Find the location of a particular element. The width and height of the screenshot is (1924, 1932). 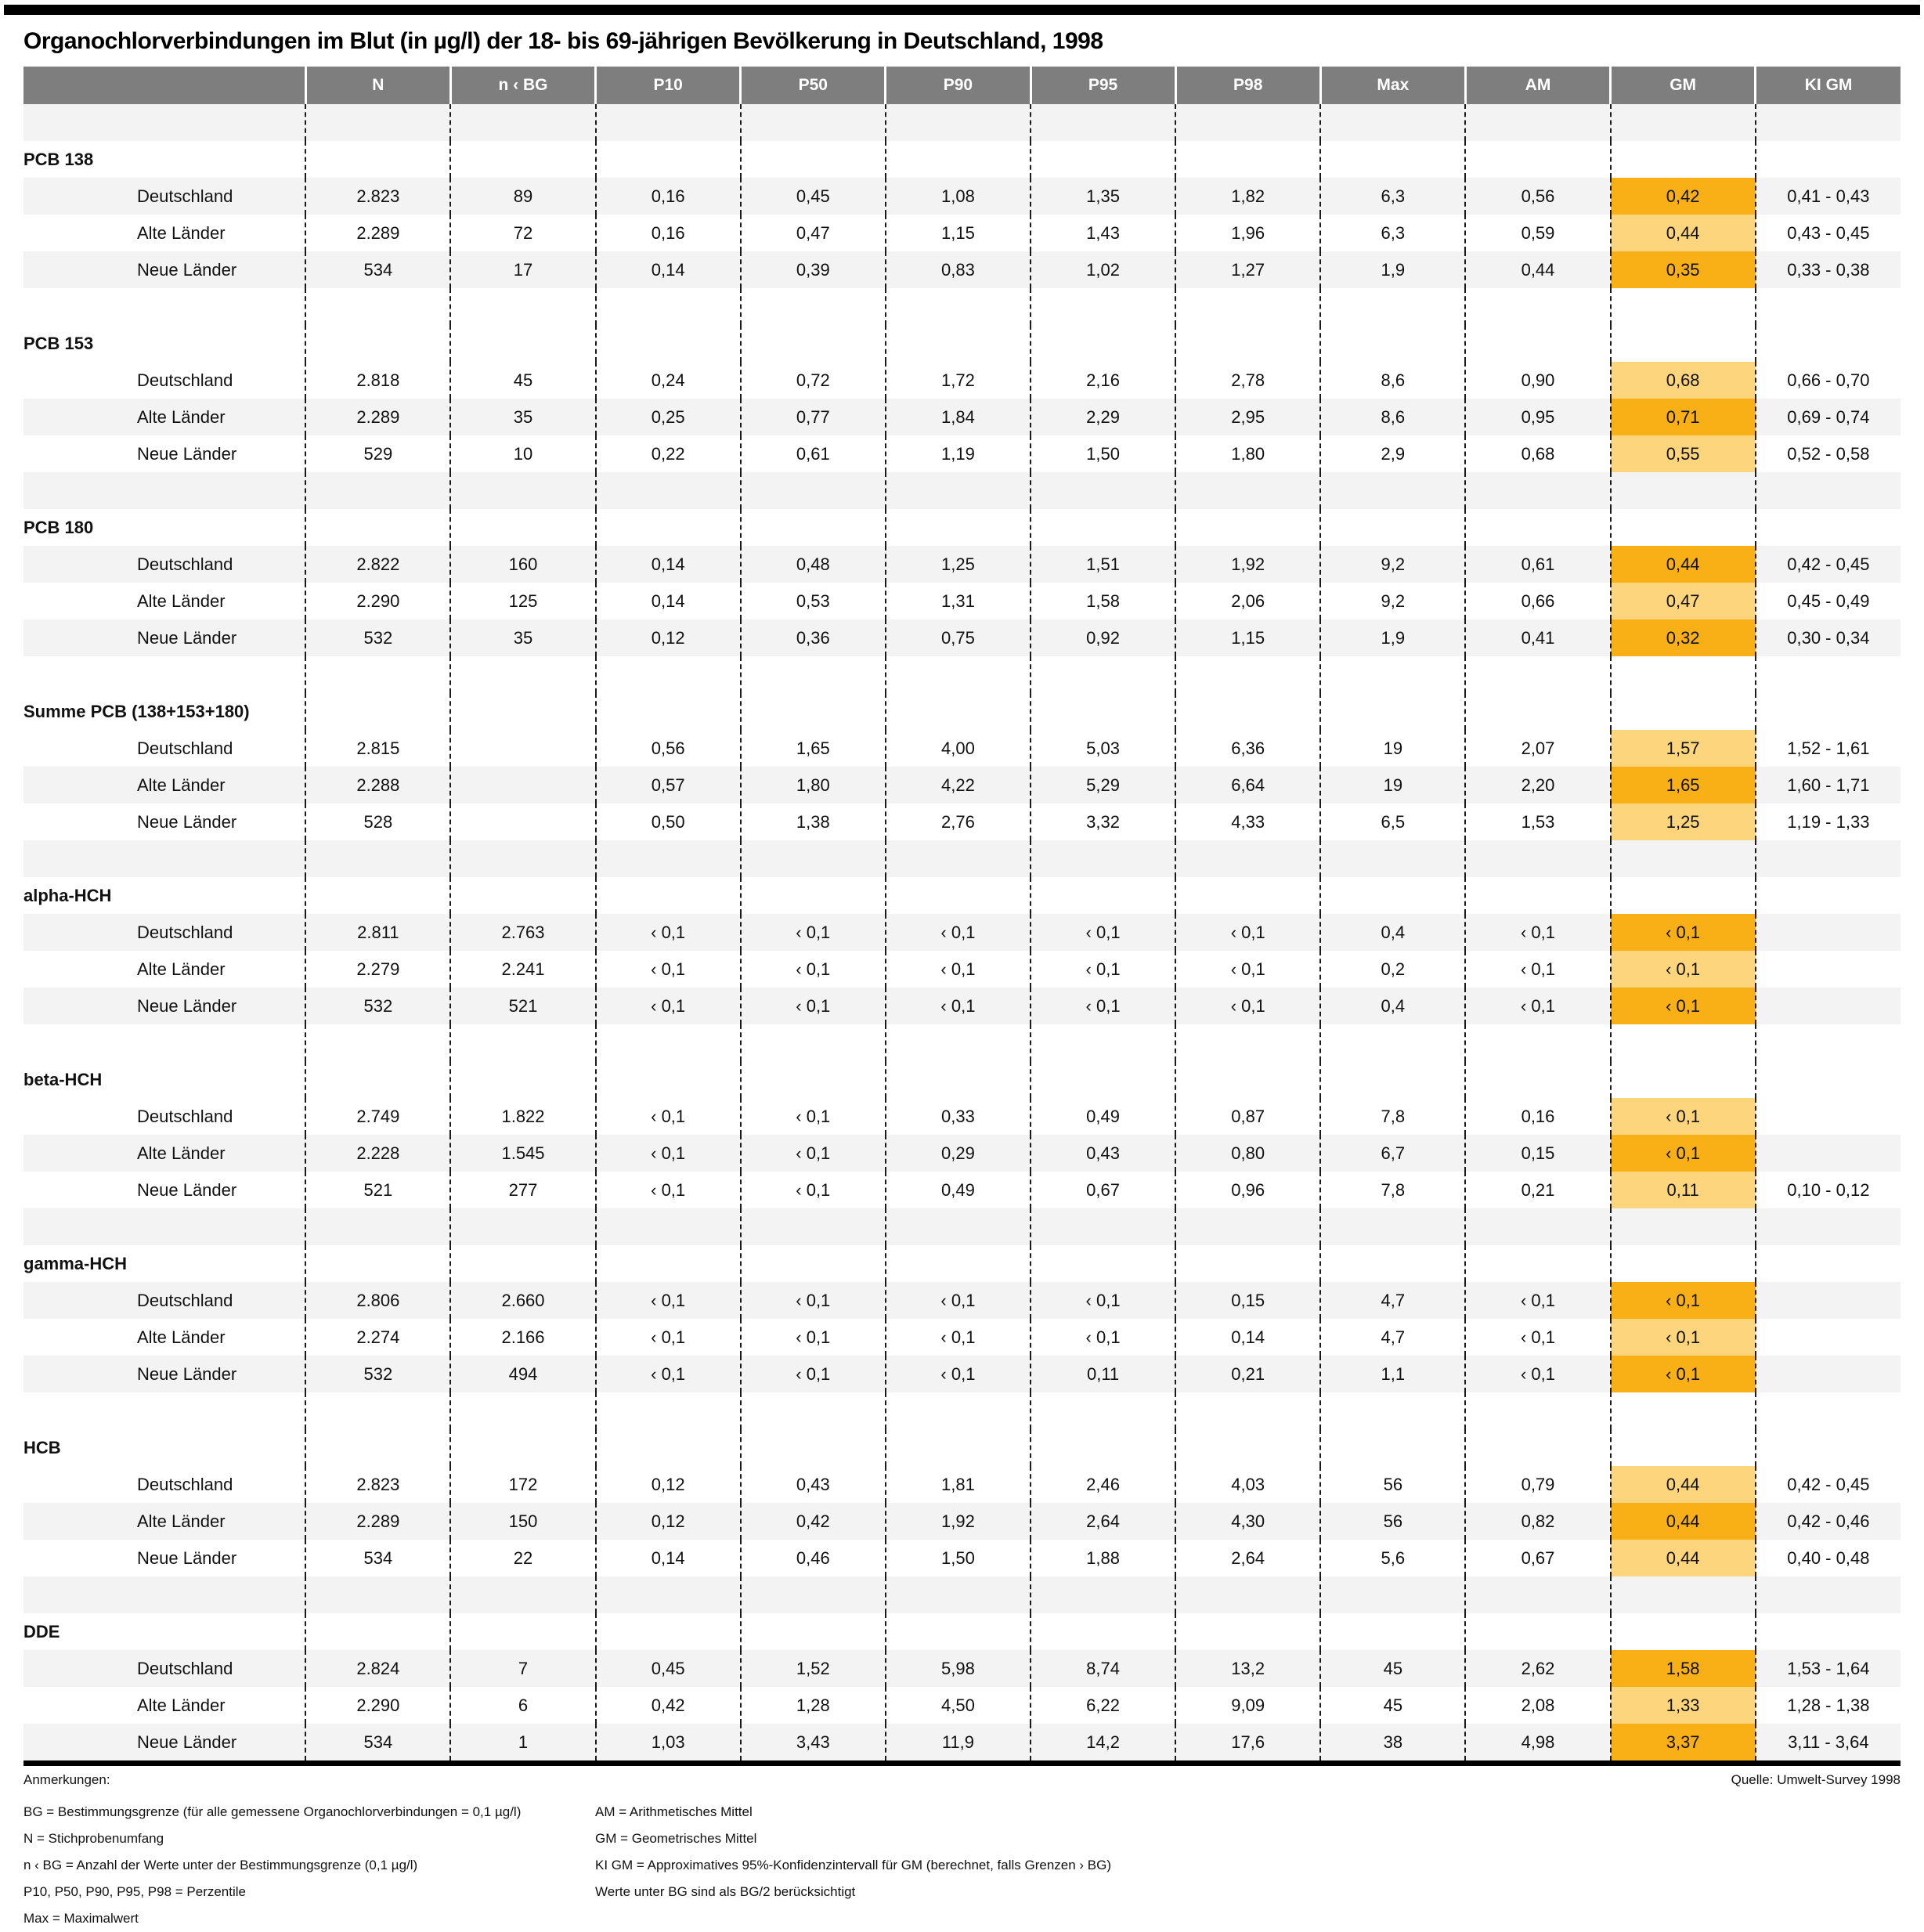

value-cell: 14,2 is located at coordinates (1102, 1744).